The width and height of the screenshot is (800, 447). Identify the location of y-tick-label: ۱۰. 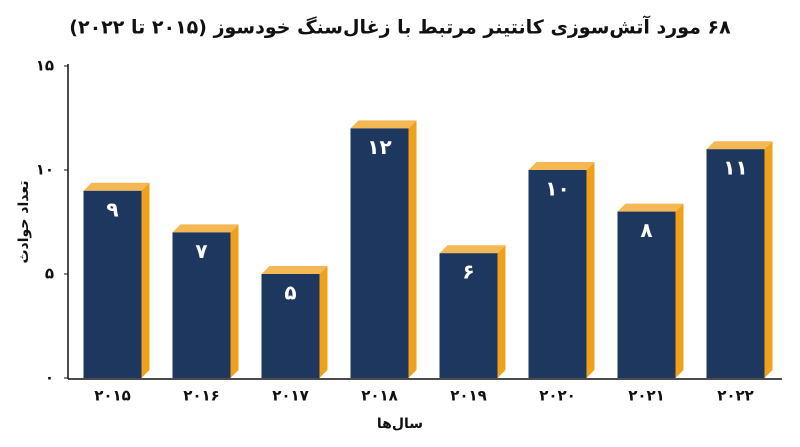
(45, 170).